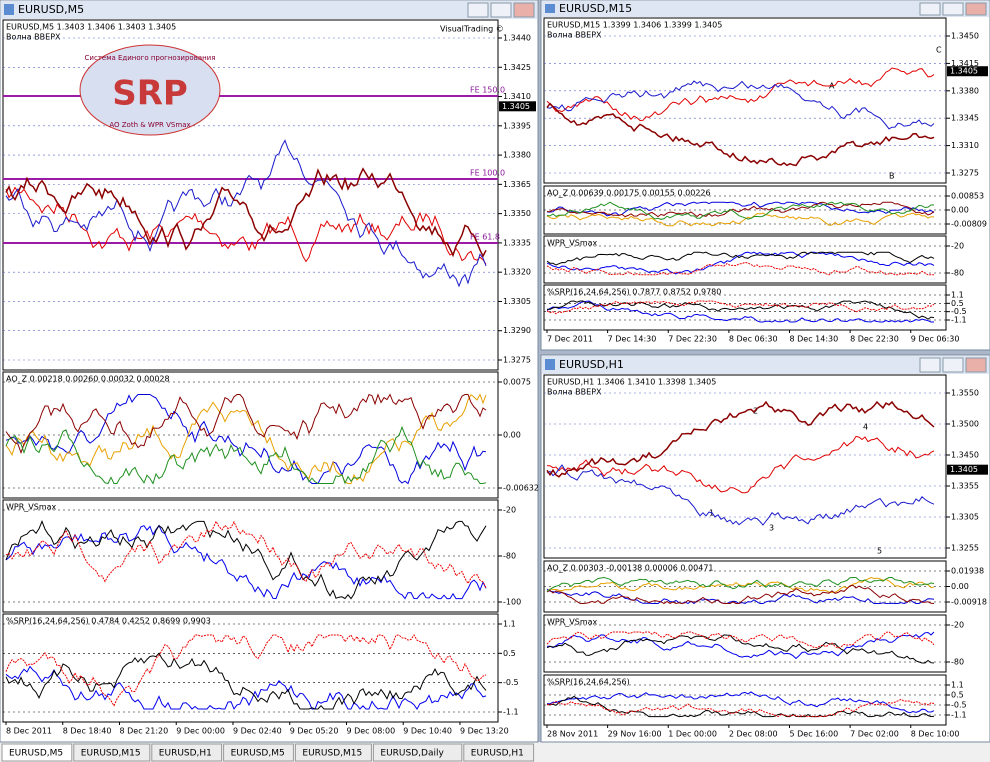  What do you see at coordinates (550, 8) in the screenshot?
I see `window-icon` at bounding box center [550, 8].